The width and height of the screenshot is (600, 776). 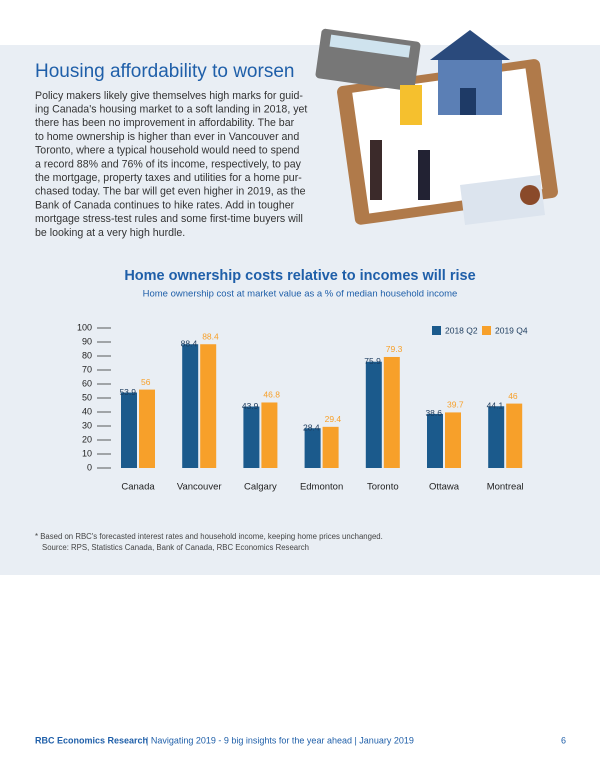 I want to click on value-label: 28.4, so click(x=311, y=427).